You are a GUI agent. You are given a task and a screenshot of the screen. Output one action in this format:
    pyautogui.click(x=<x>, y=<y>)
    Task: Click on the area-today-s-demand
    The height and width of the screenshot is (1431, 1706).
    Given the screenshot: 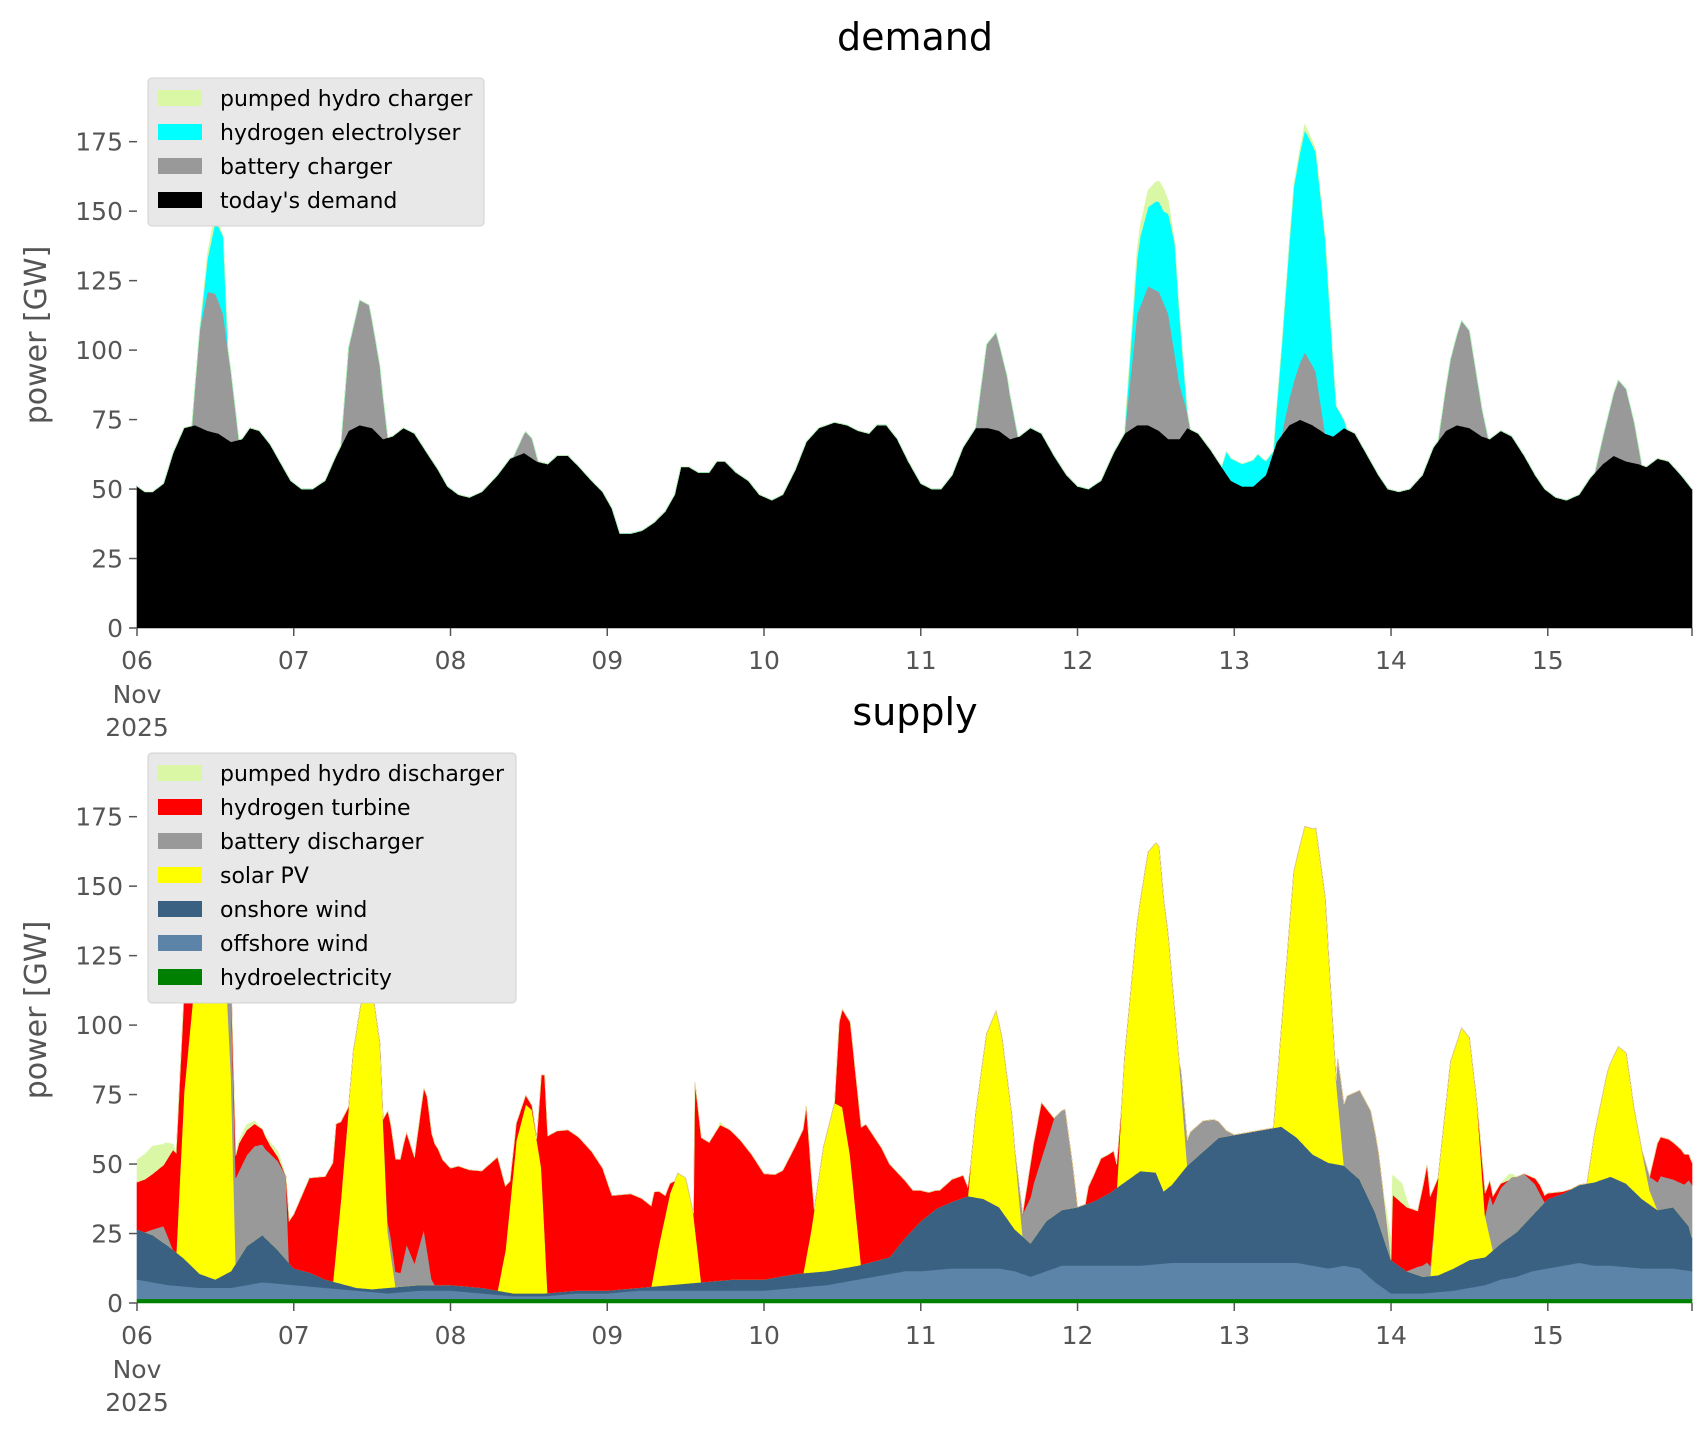 What is the action you would take?
    pyautogui.click(x=914, y=524)
    